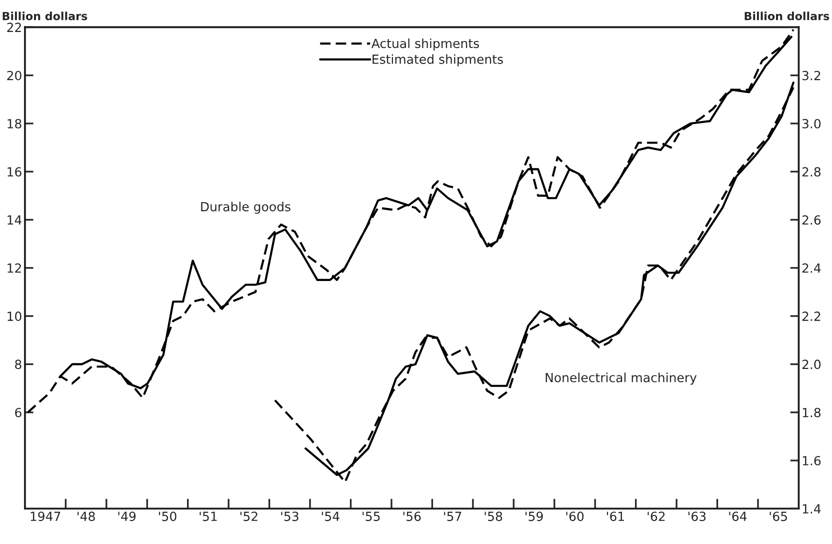 This screenshot has width=832, height=544. Describe the element at coordinates (289, 517) in the screenshot. I see `x-tick-label: '53` at that location.